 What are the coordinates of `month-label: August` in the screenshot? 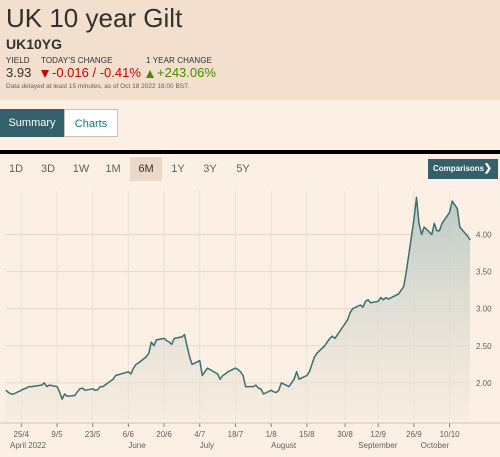 It's located at (284, 445).